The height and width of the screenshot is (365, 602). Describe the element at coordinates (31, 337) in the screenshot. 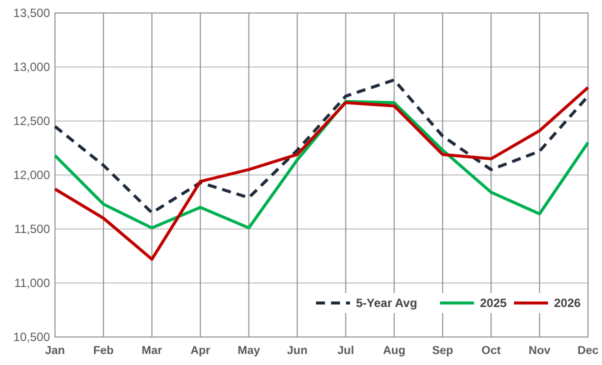

I see `y-tick-label: 10,500` at that location.